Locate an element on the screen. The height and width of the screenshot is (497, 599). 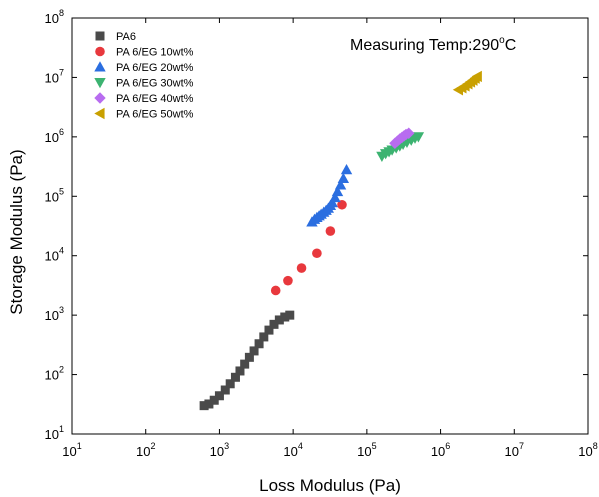
annotation-unit: C is located at coordinates (511, 45).